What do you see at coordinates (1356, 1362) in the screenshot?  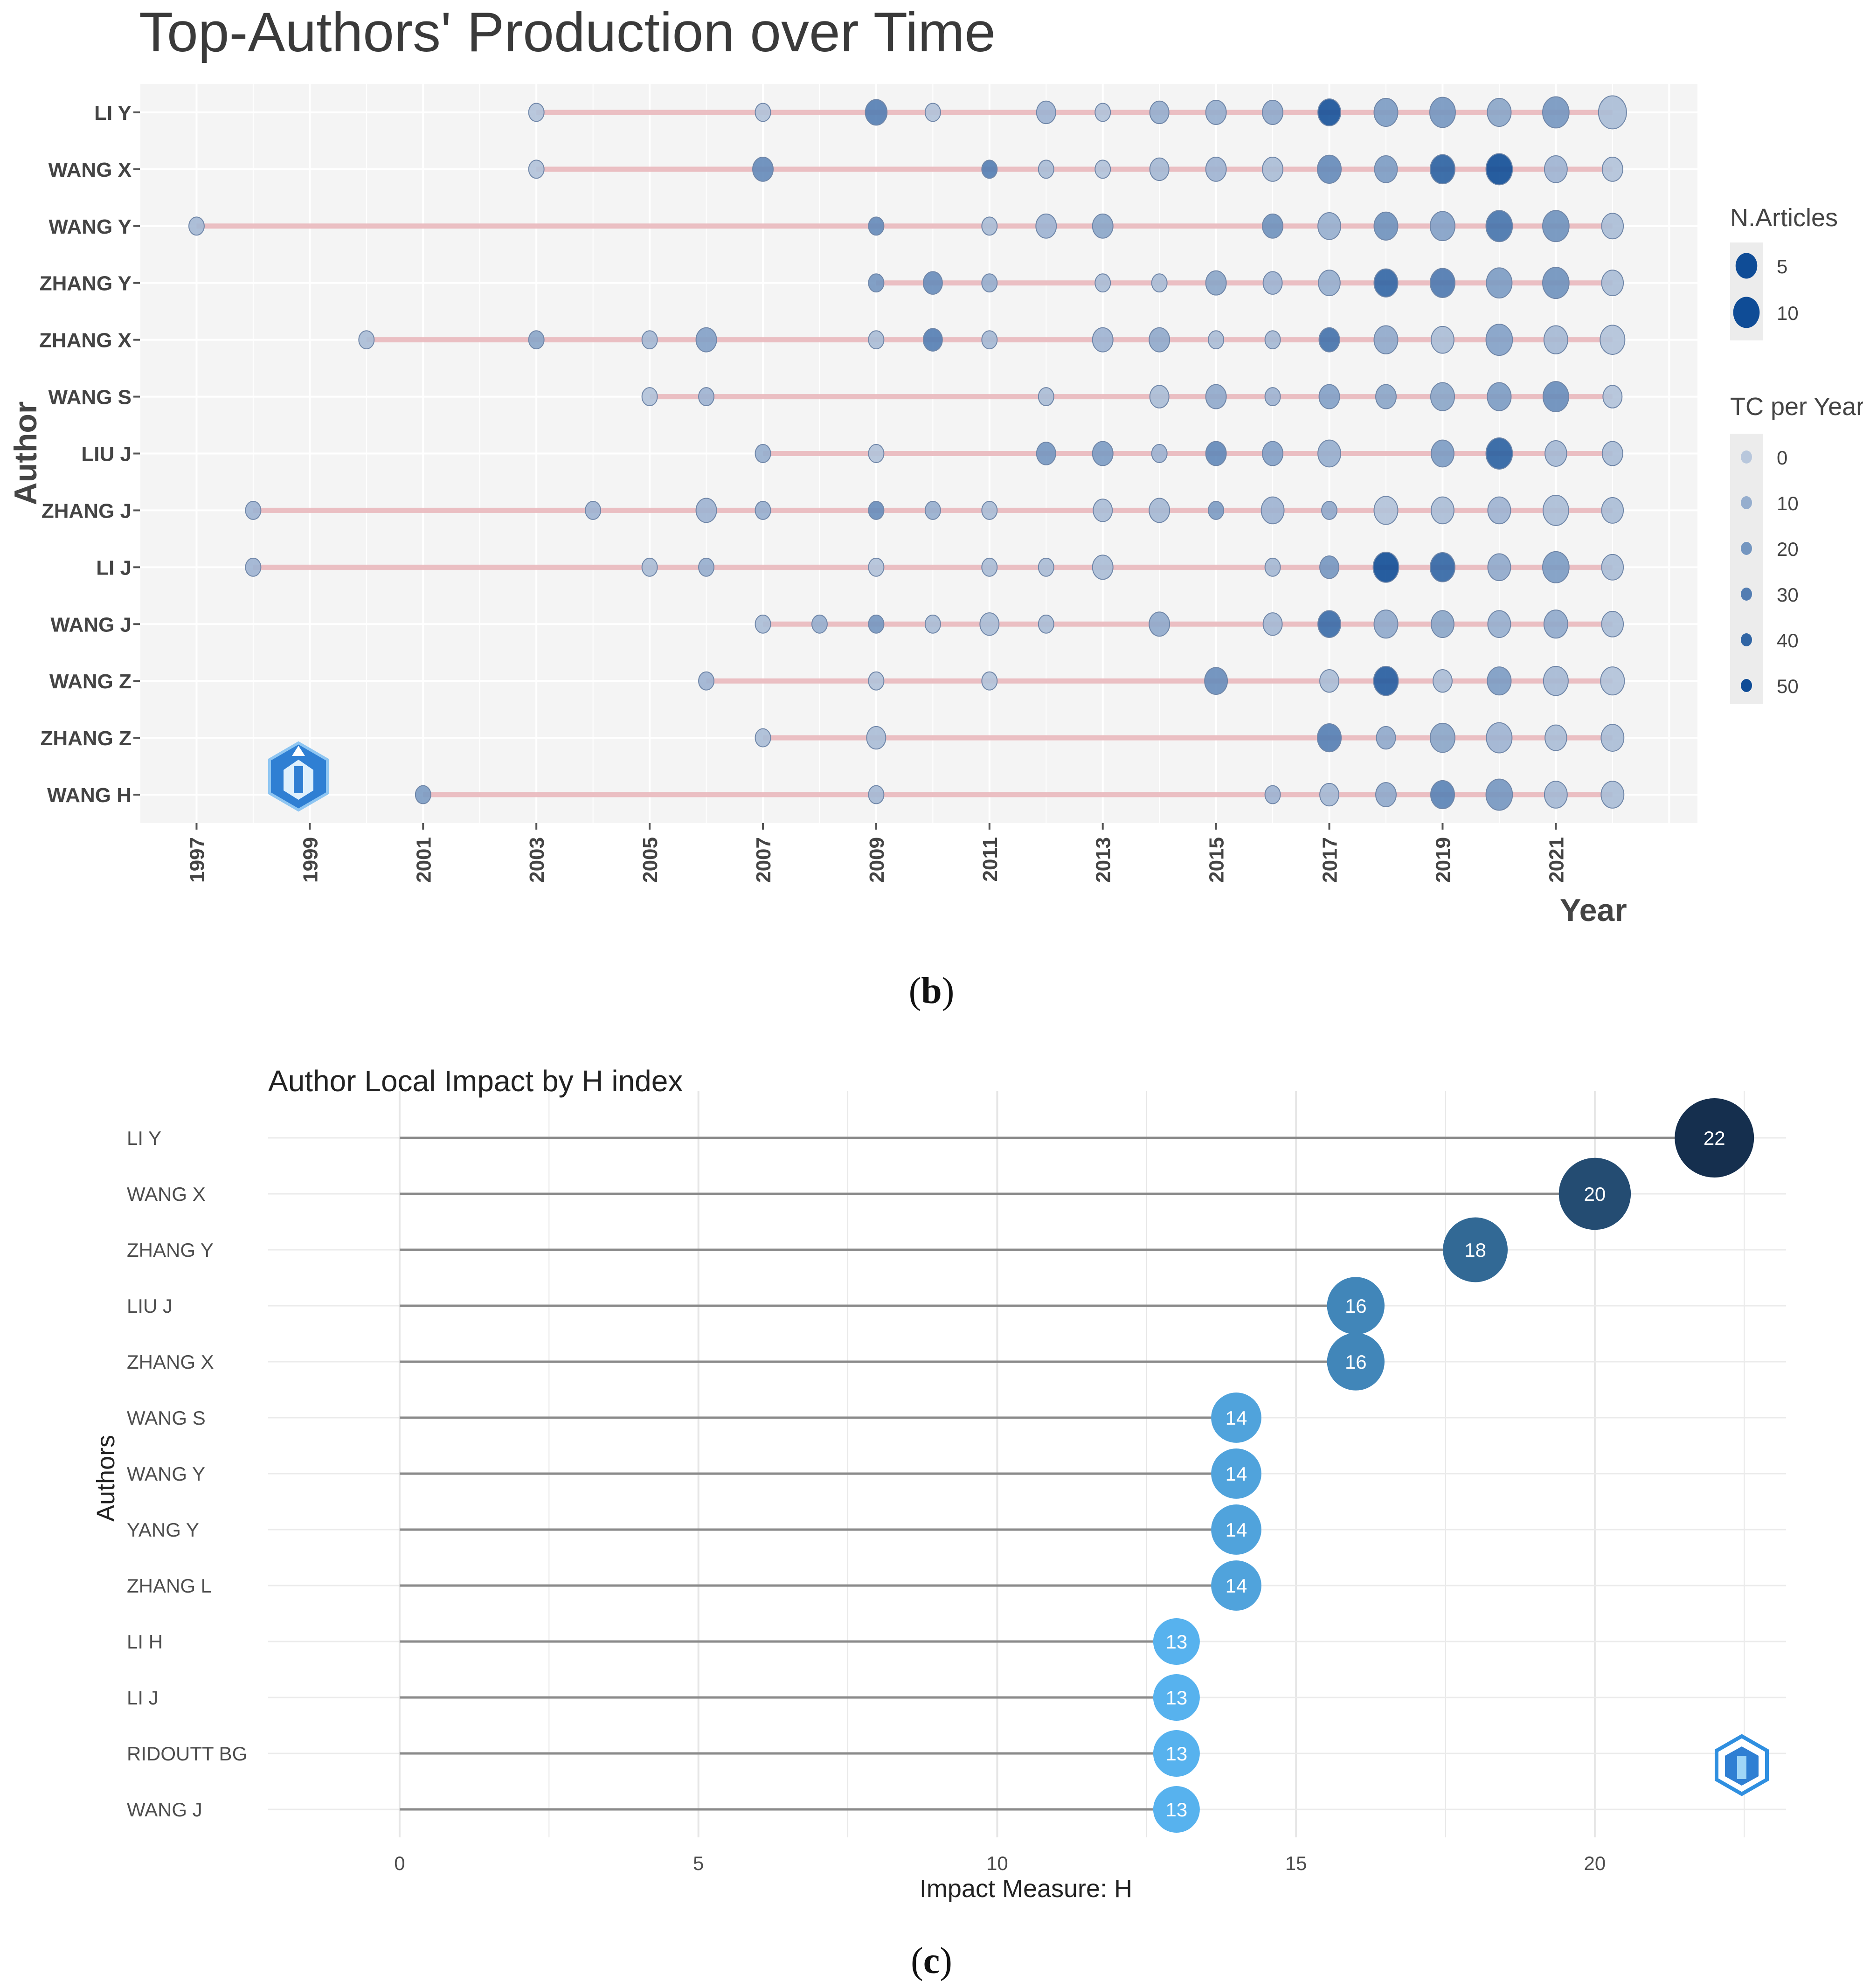 I see `value-label: 16` at bounding box center [1356, 1362].